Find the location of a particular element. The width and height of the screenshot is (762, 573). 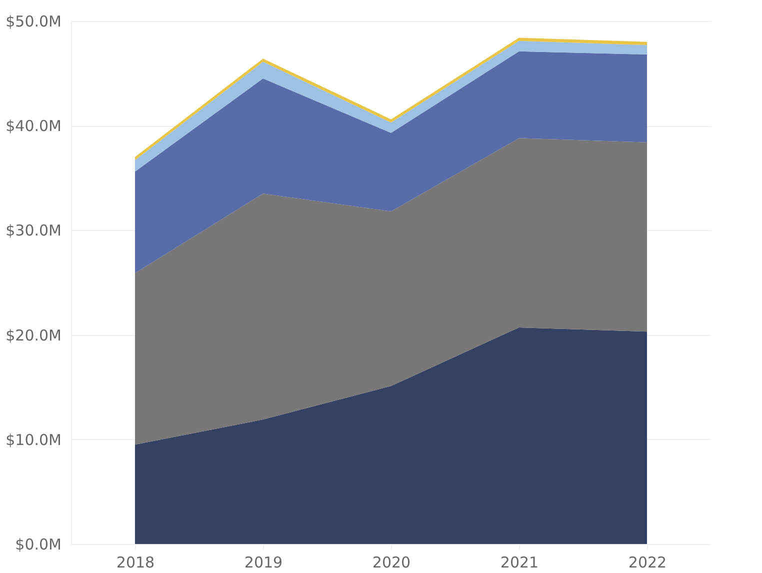

x-tick-label: 2021 is located at coordinates (519, 563).